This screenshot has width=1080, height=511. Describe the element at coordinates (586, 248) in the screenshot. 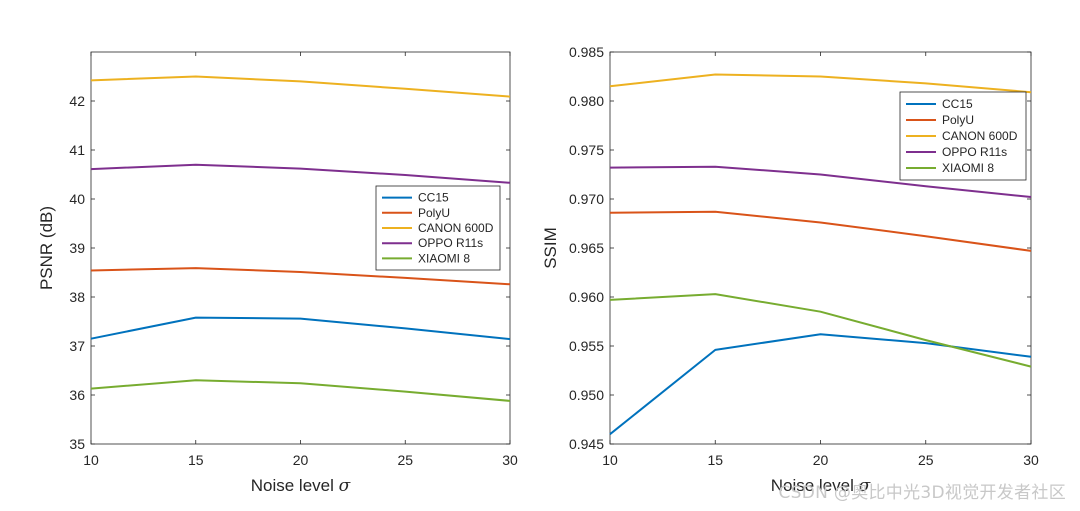

I see `y-tick-label: 0.965` at that location.